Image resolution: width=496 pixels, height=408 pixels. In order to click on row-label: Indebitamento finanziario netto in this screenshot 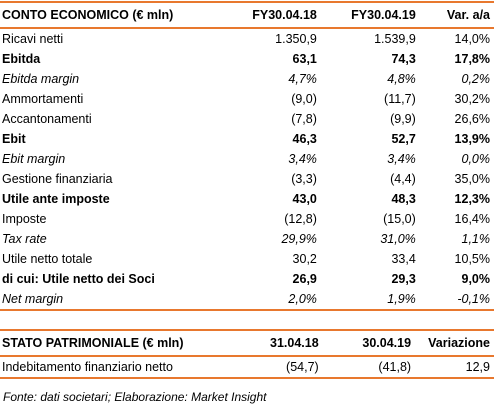, I will do `click(93, 367)`.